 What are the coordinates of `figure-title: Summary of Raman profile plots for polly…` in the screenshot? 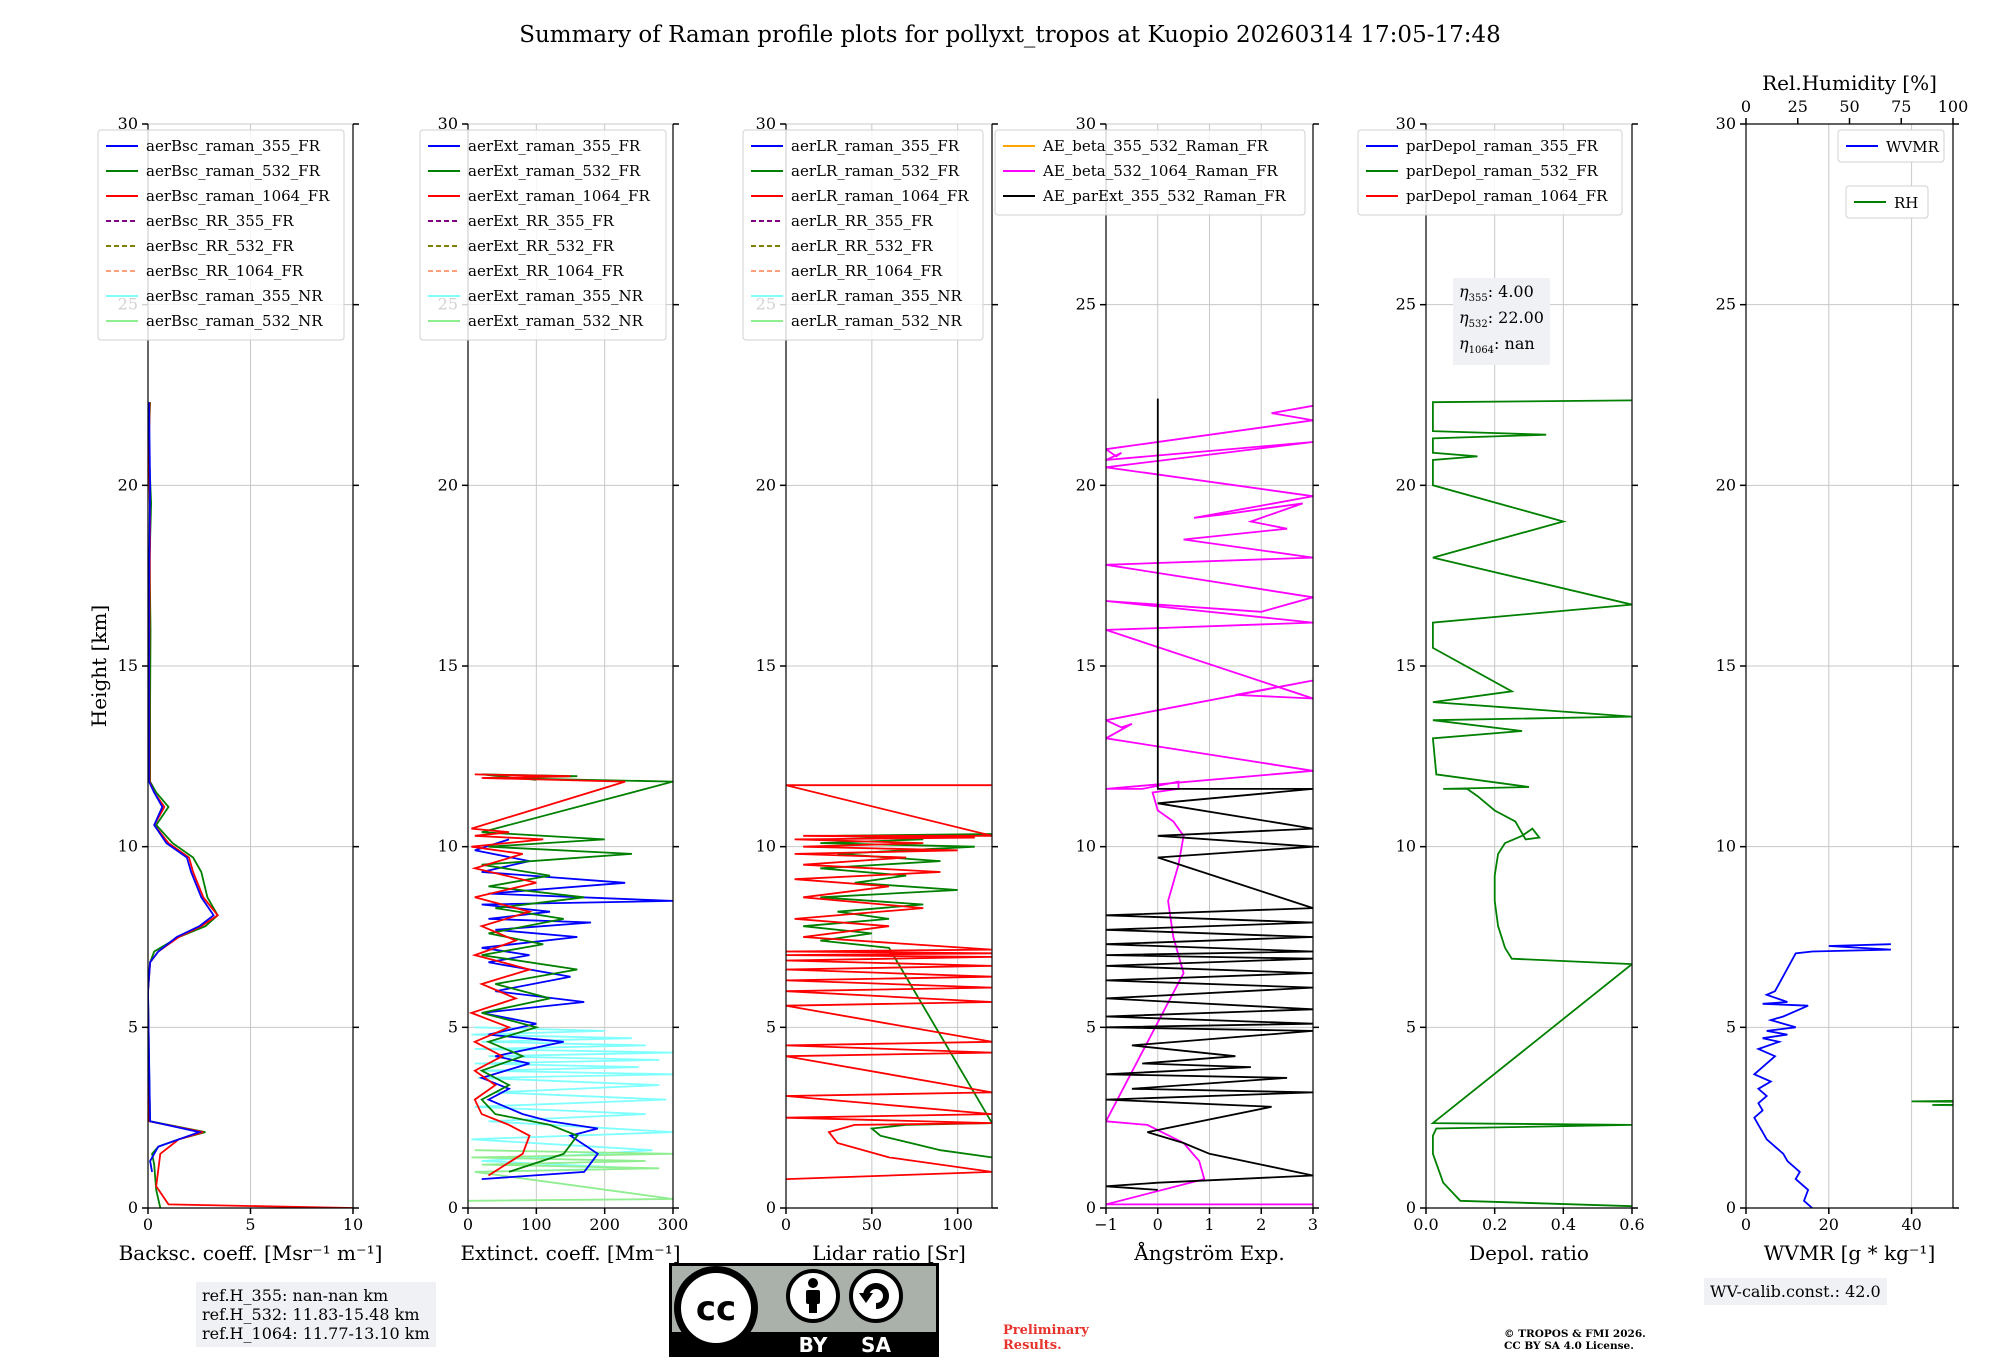 It's located at (1010, 35).